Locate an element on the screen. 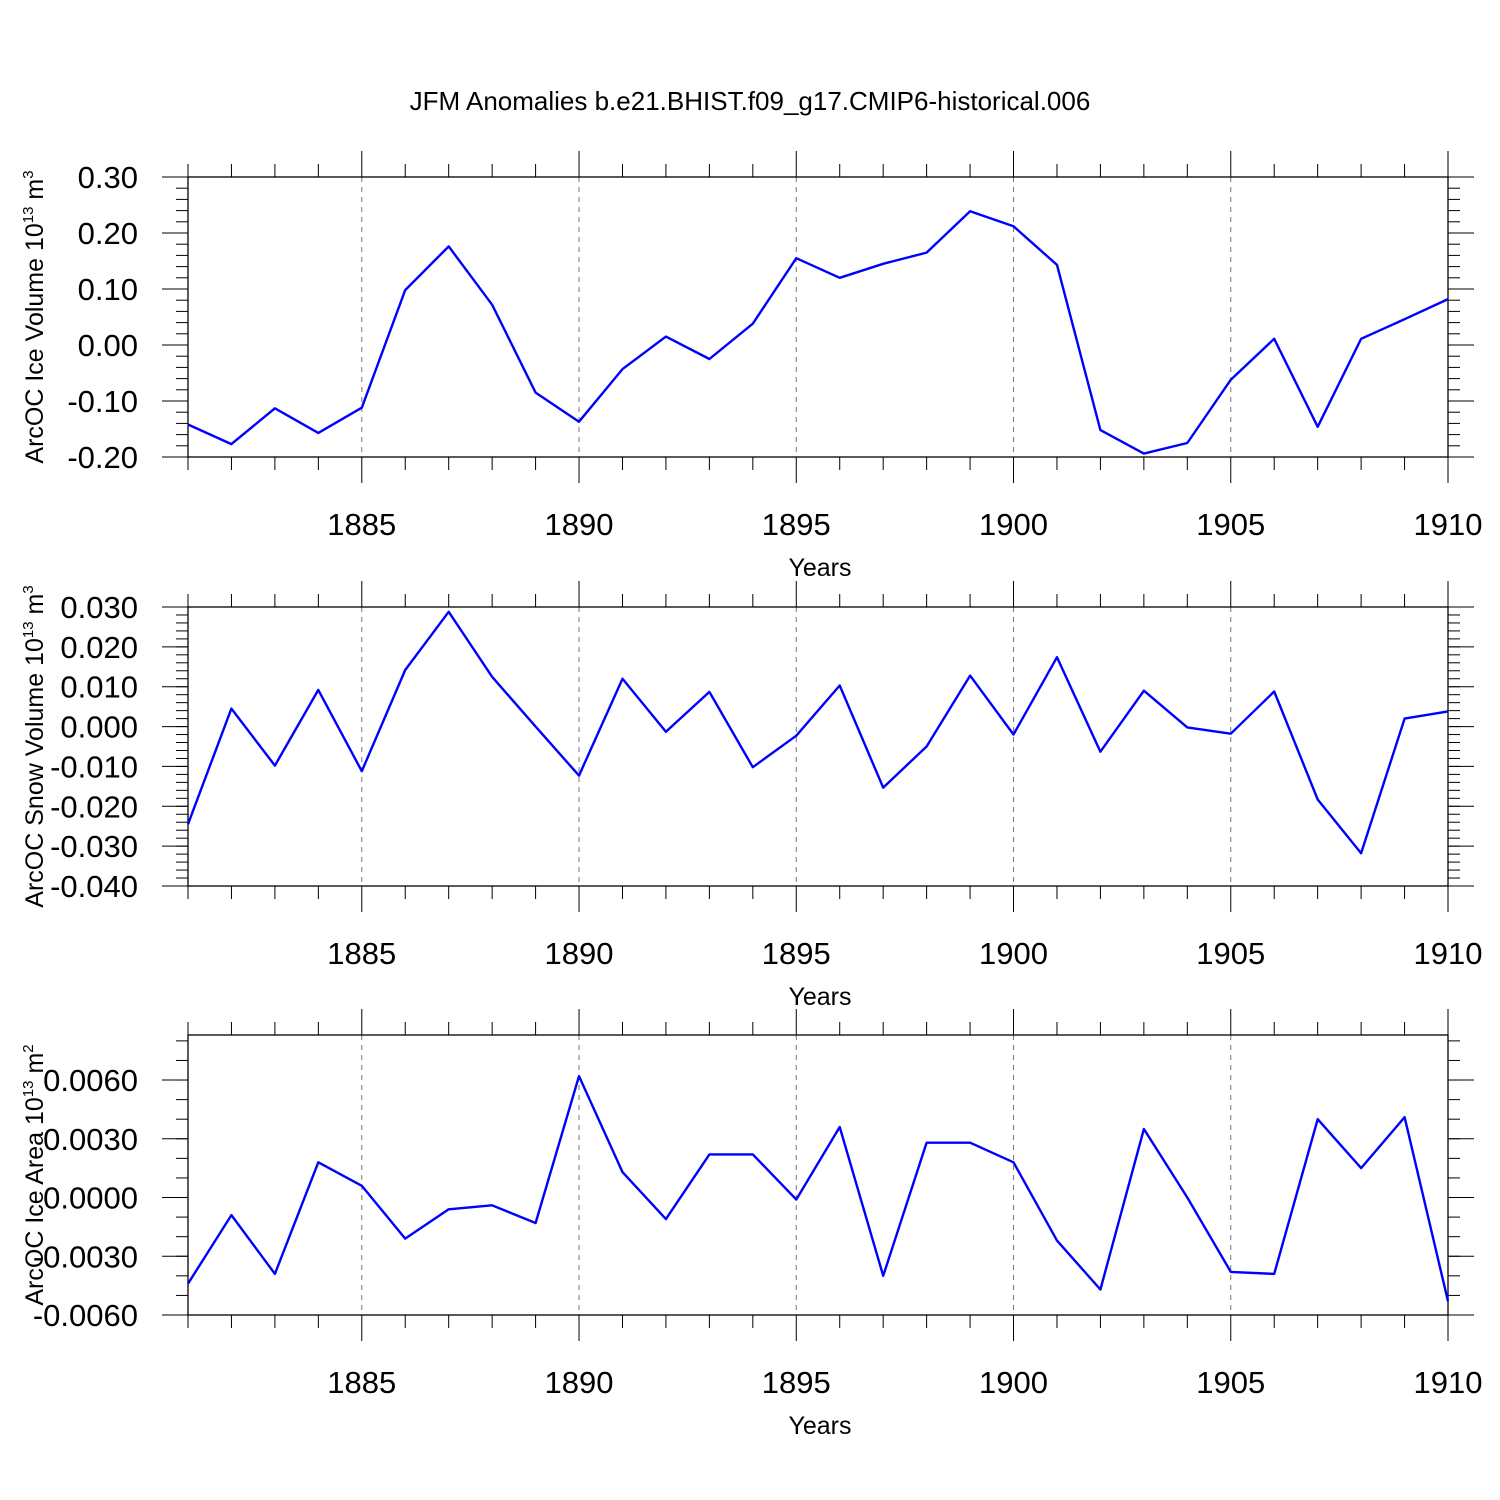  y-tick-label: 0.20 is located at coordinates (108, 233).